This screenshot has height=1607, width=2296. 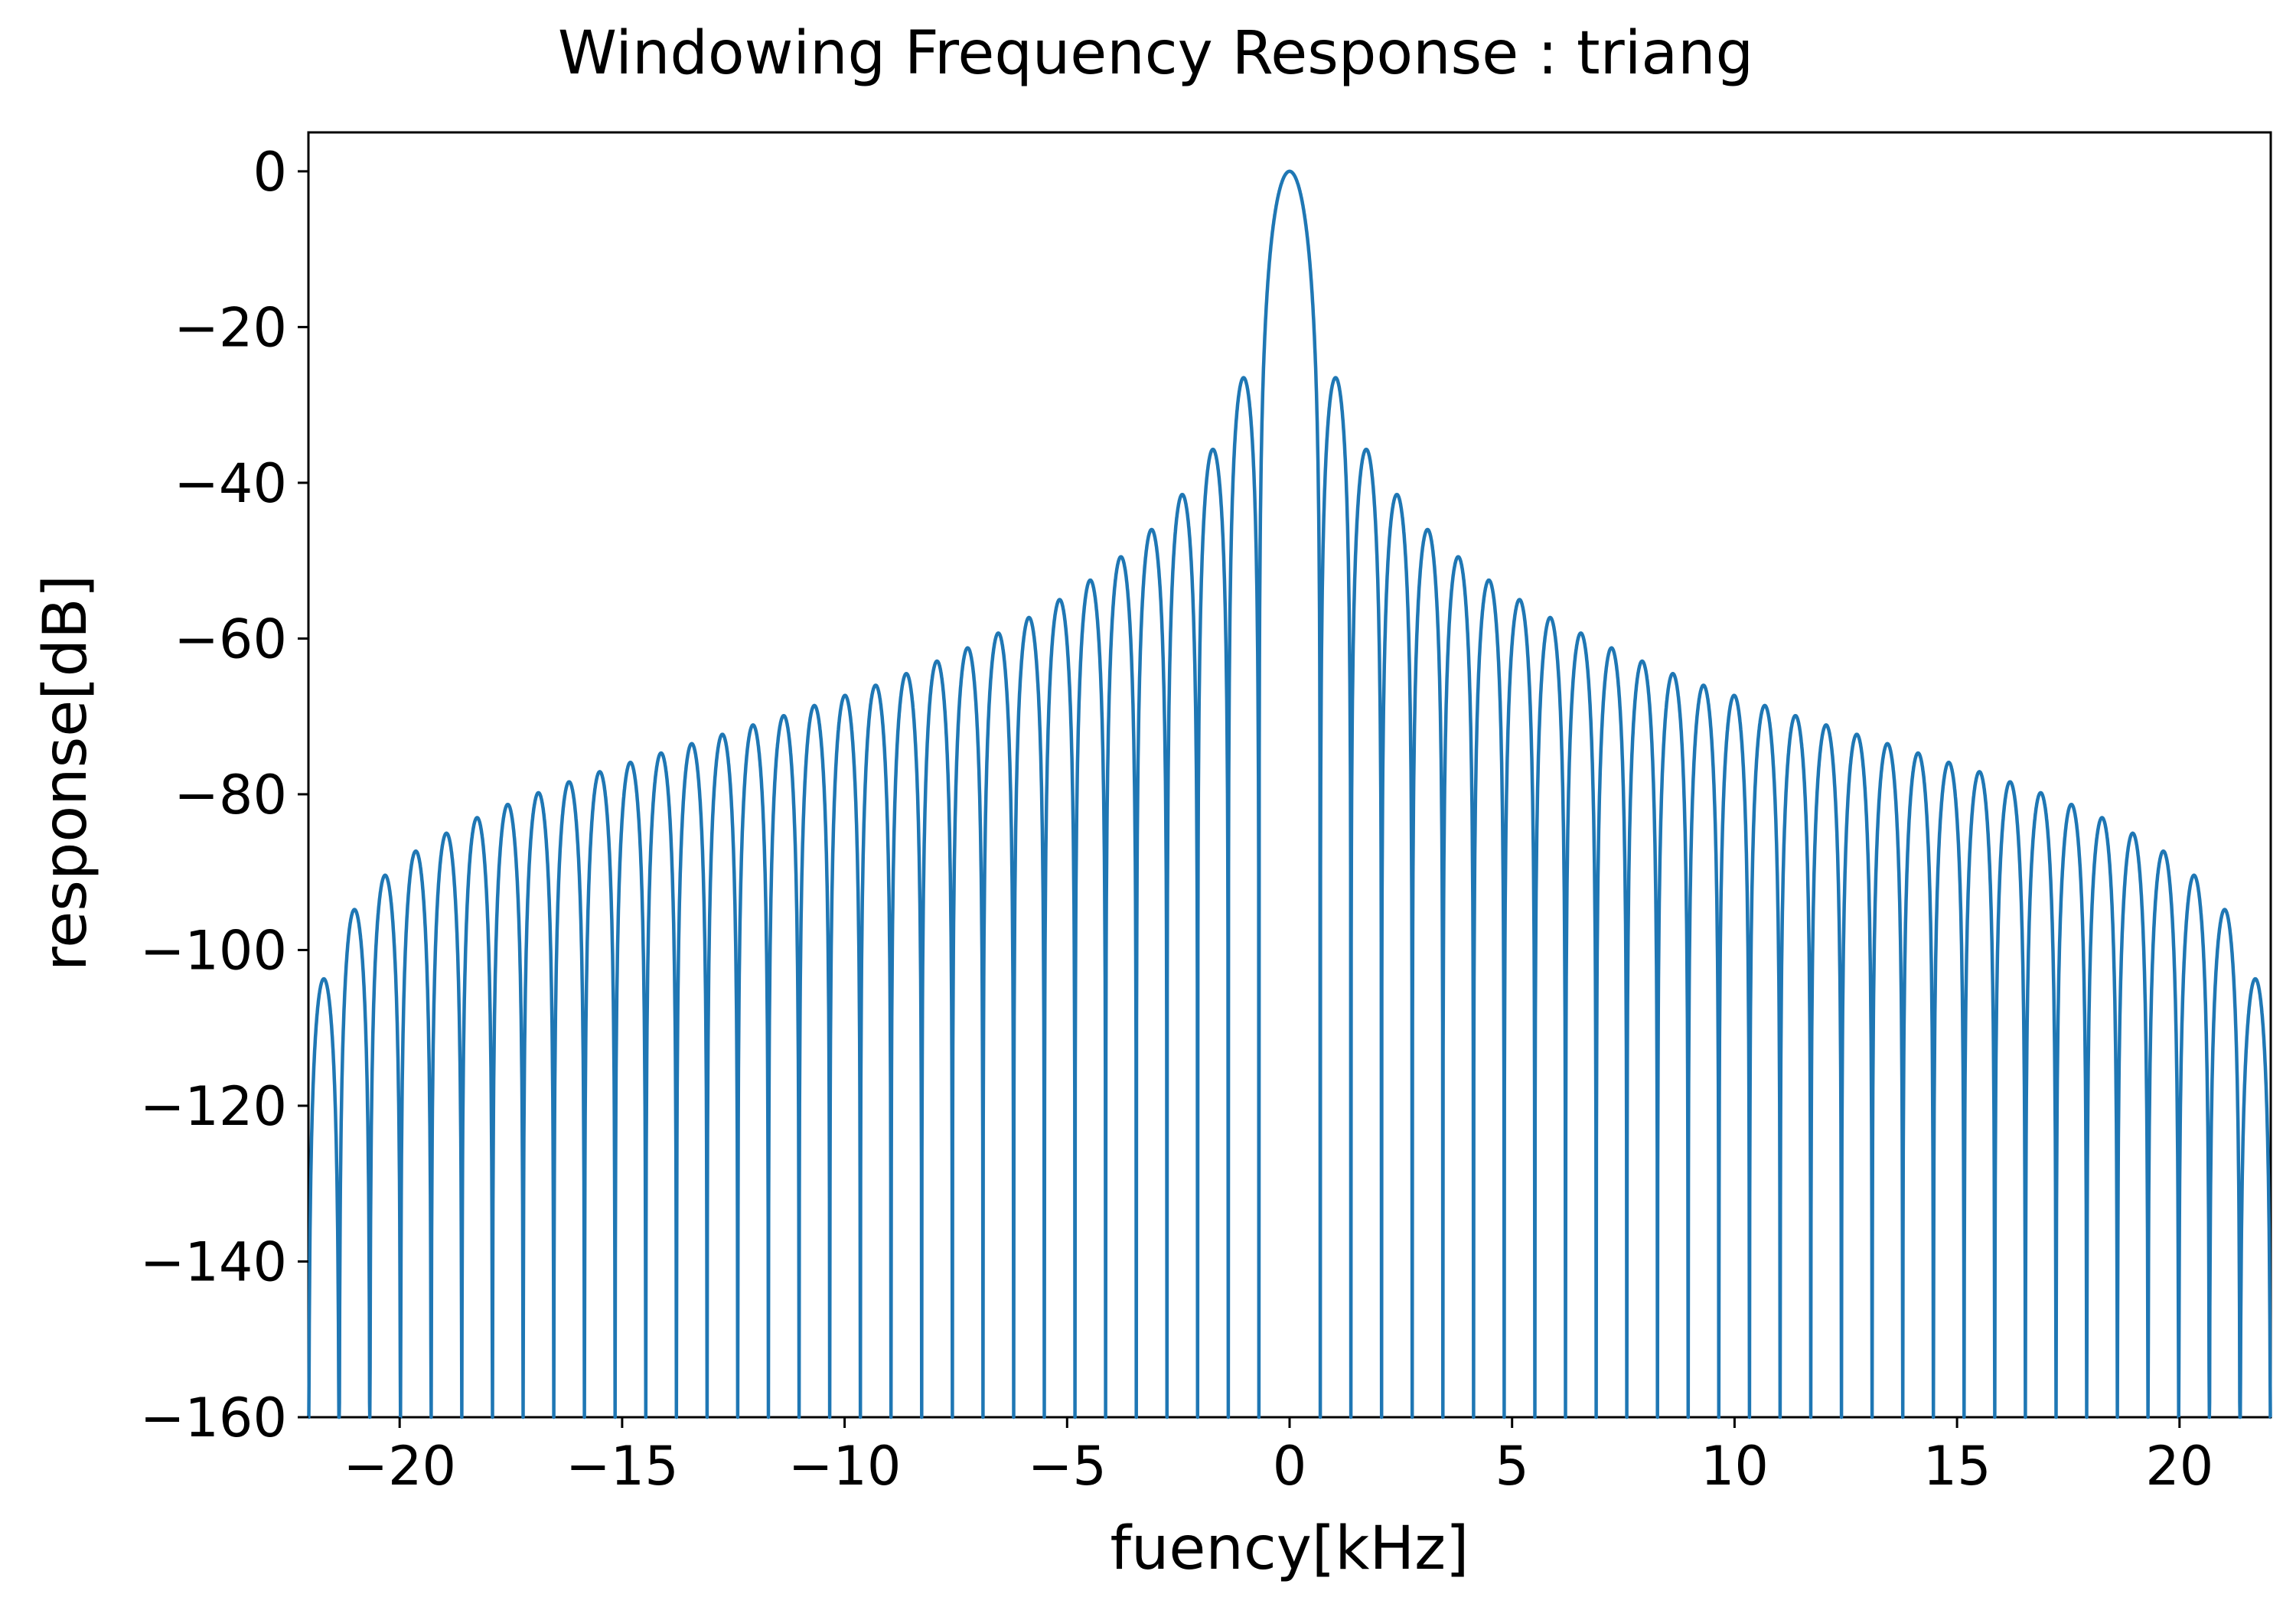 What do you see at coordinates (230, 327) in the screenshot?
I see `y-tick-label: −20` at bounding box center [230, 327].